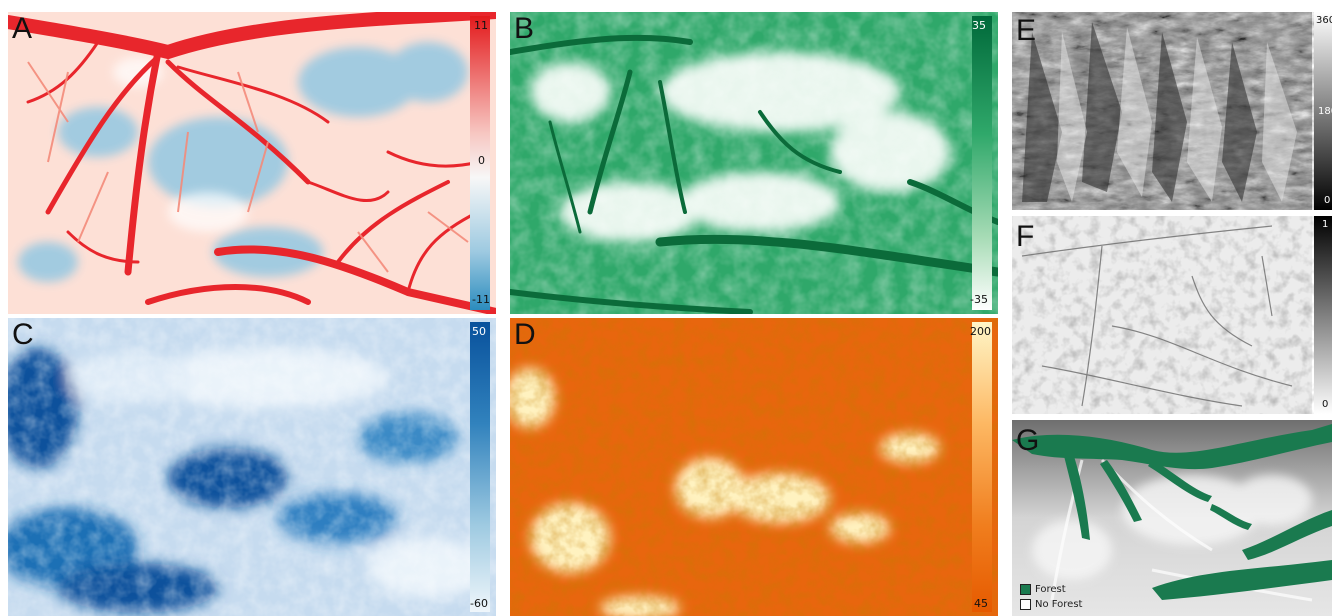 This screenshot has height=616, width=1332. Describe the element at coordinates (479, 331) in the screenshot. I see `colorbar-c-top-tick: 50` at that location.